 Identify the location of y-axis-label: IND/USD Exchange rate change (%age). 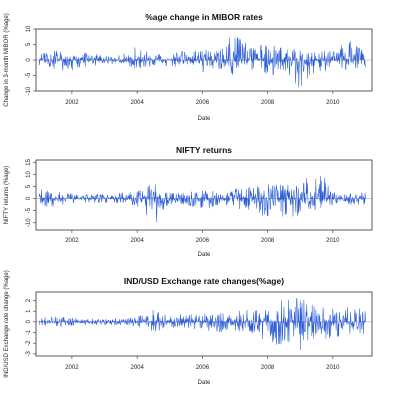
(7, 323).